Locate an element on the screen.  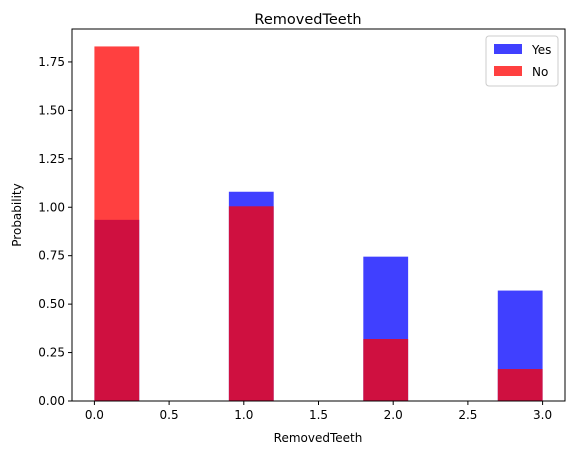
legend-label-no: No is located at coordinates (540, 72).